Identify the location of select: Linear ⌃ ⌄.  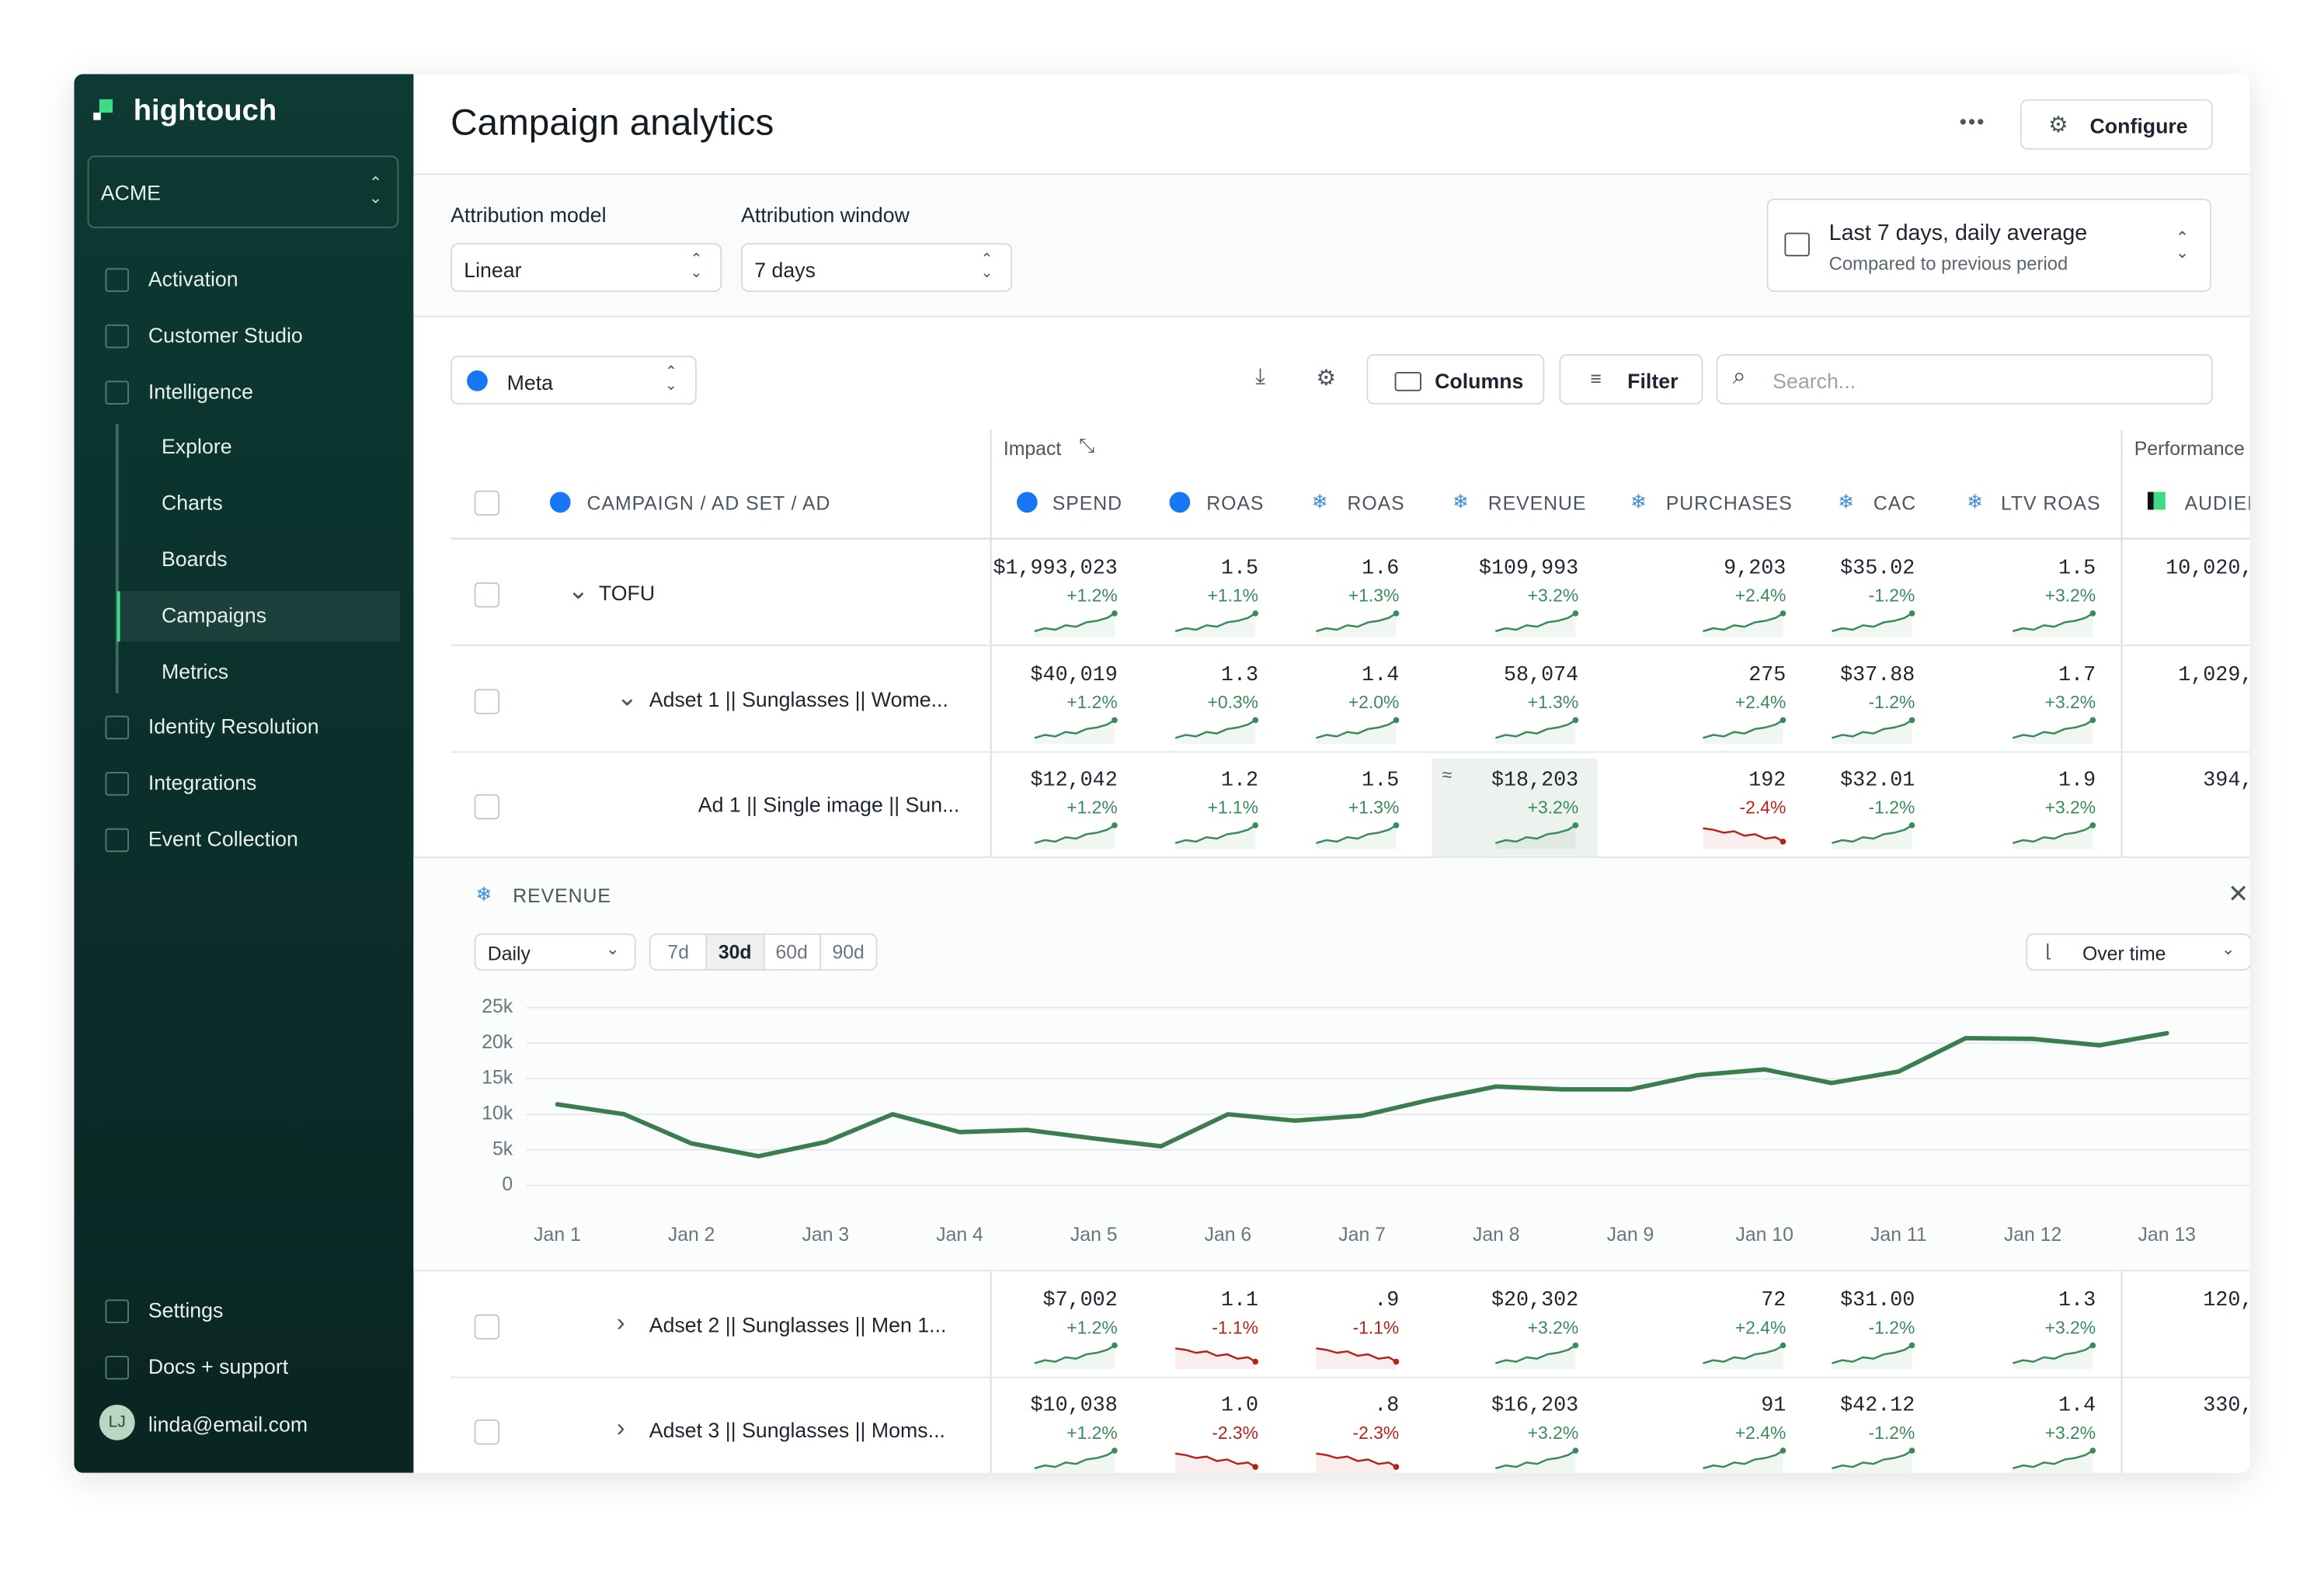
(586, 267).